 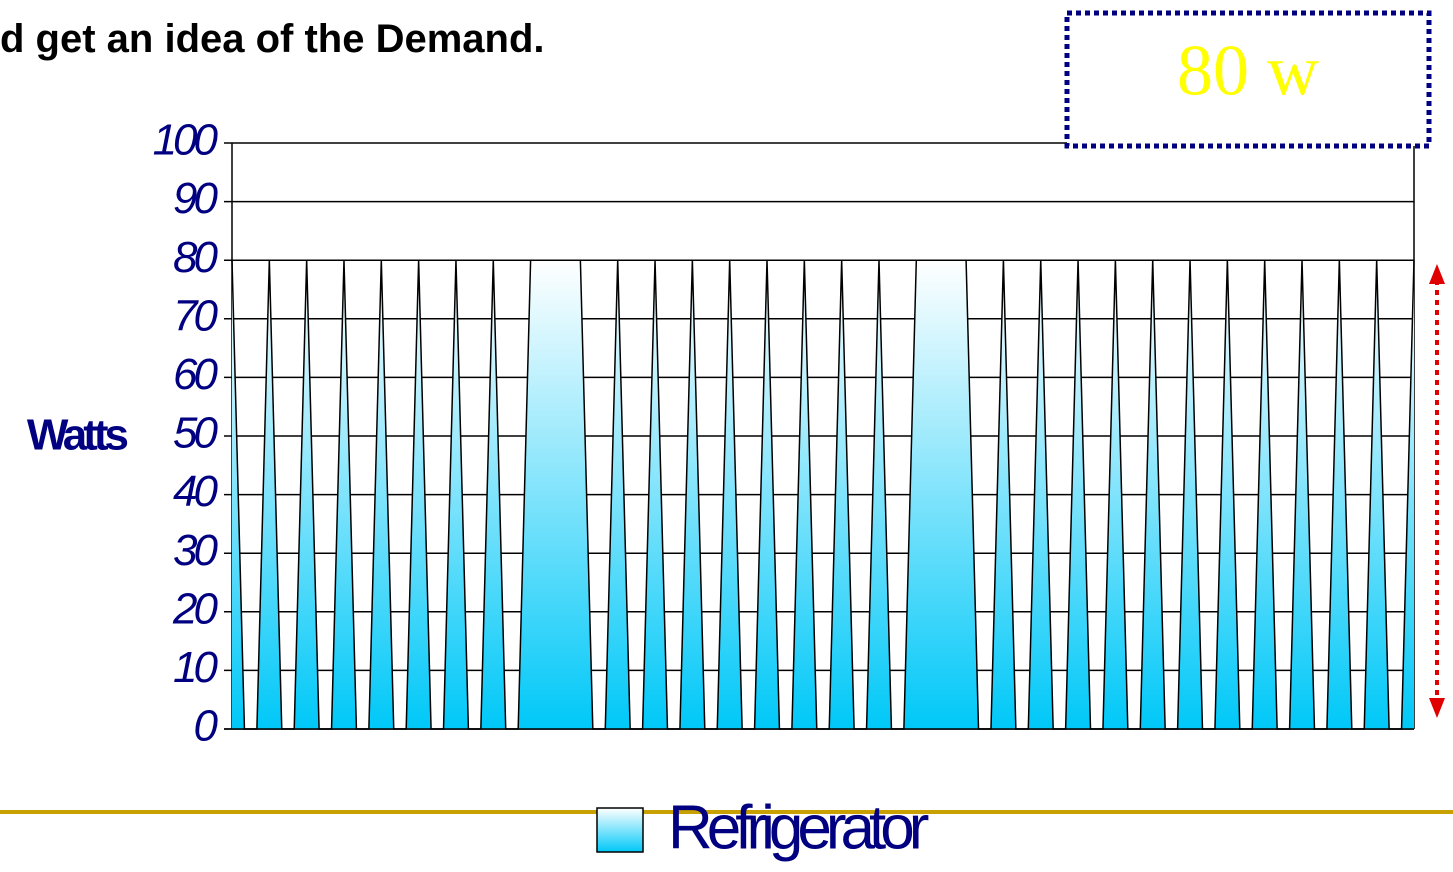 What do you see at coordinates (195, 315) in the screenshot?
I see `y-tick-label: 70` at bounding box center [195, 315].